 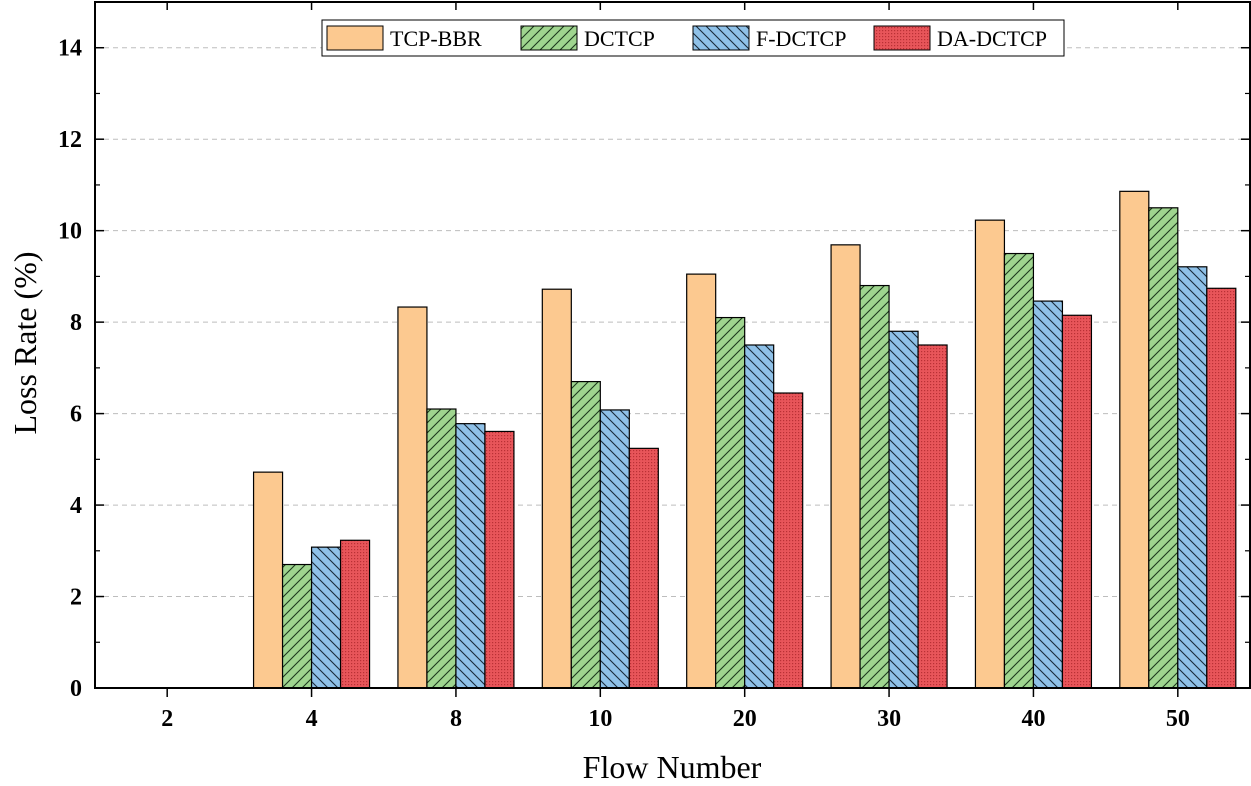 I want to click on y-axis-title: Loss Rate (%), so click(x=25, y=342).